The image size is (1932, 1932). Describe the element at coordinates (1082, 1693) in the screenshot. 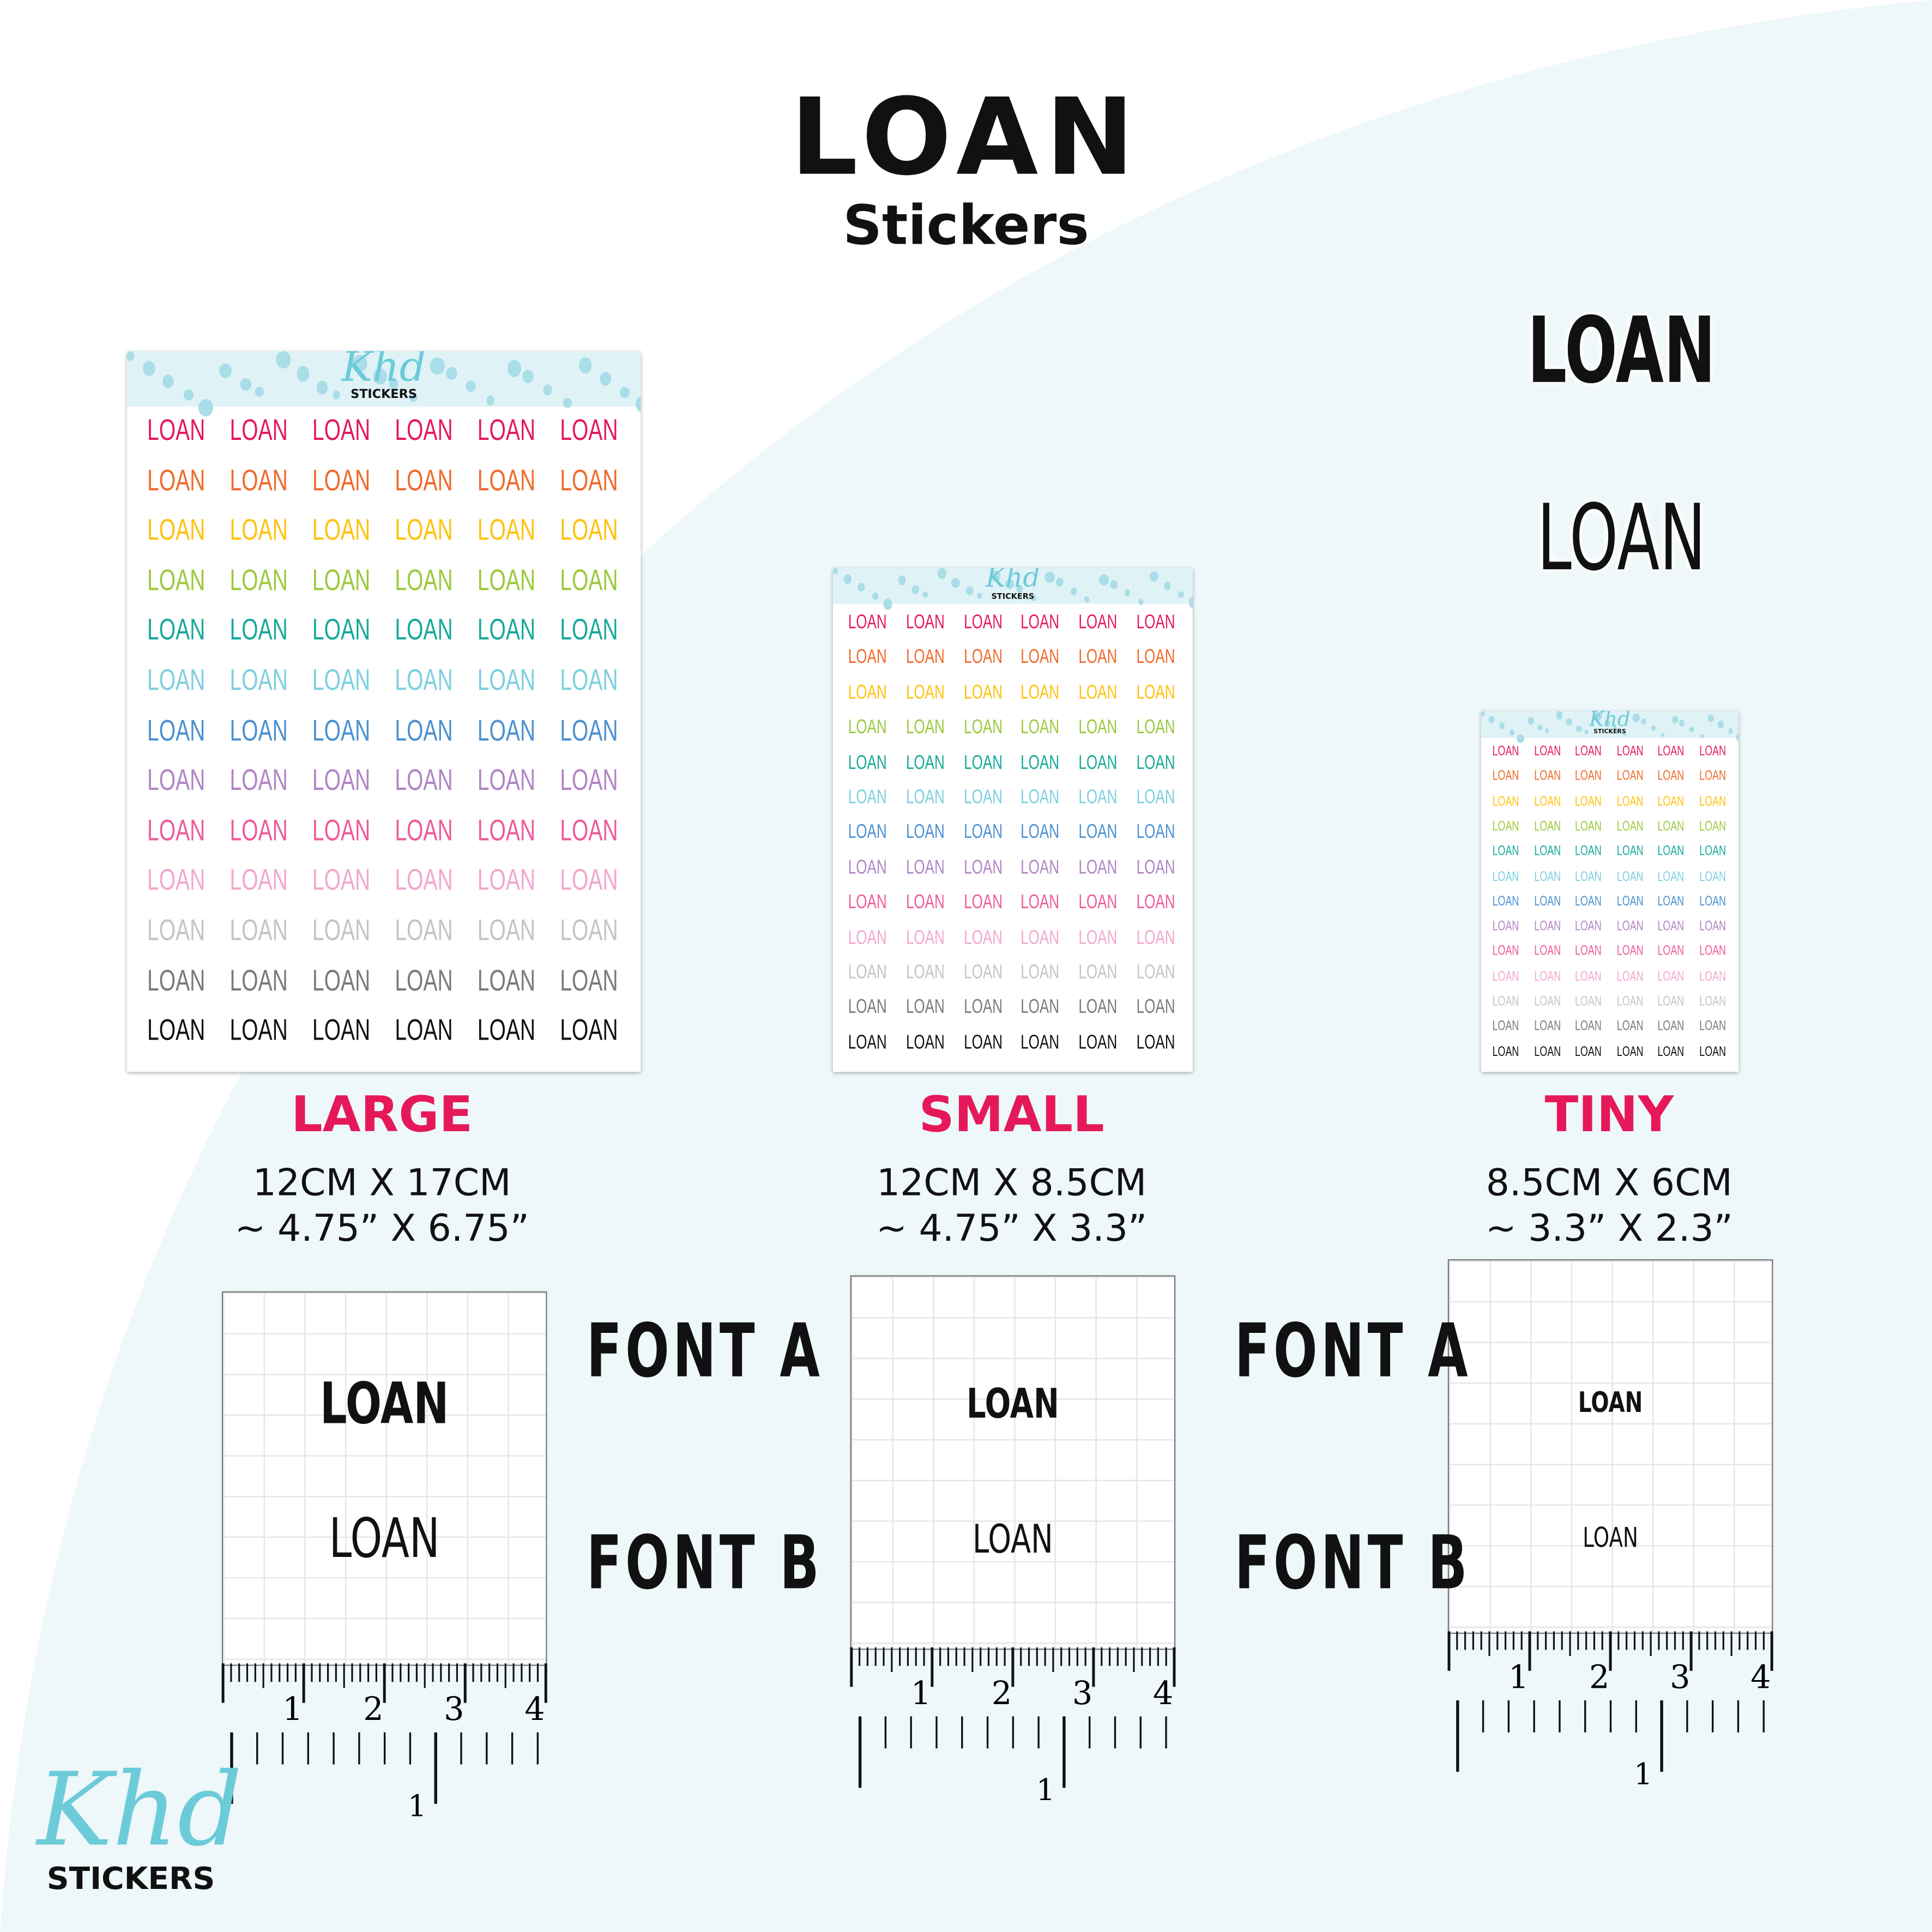

I see `ruler-label: 3` at that location.